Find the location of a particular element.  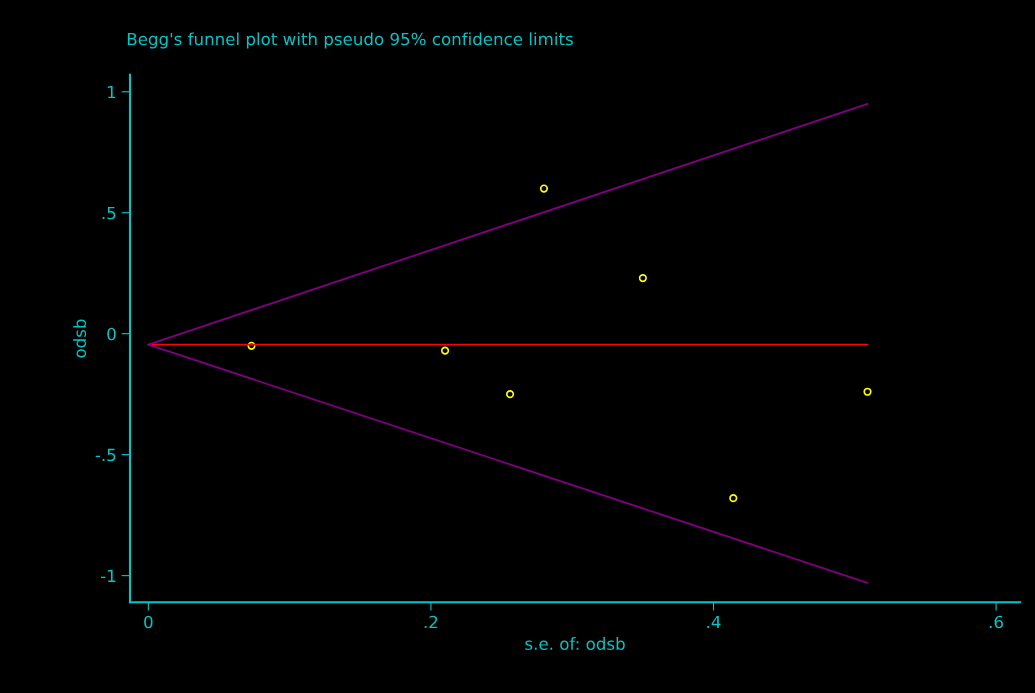

y-tick-label: -1 is located at coordinates (108, 575).